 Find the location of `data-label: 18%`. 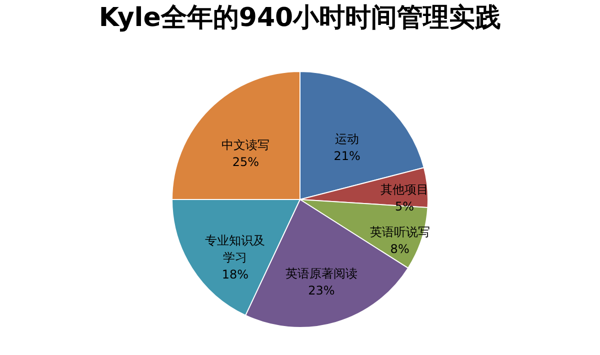

data-label: 18% is located at coordinates (235, 275).